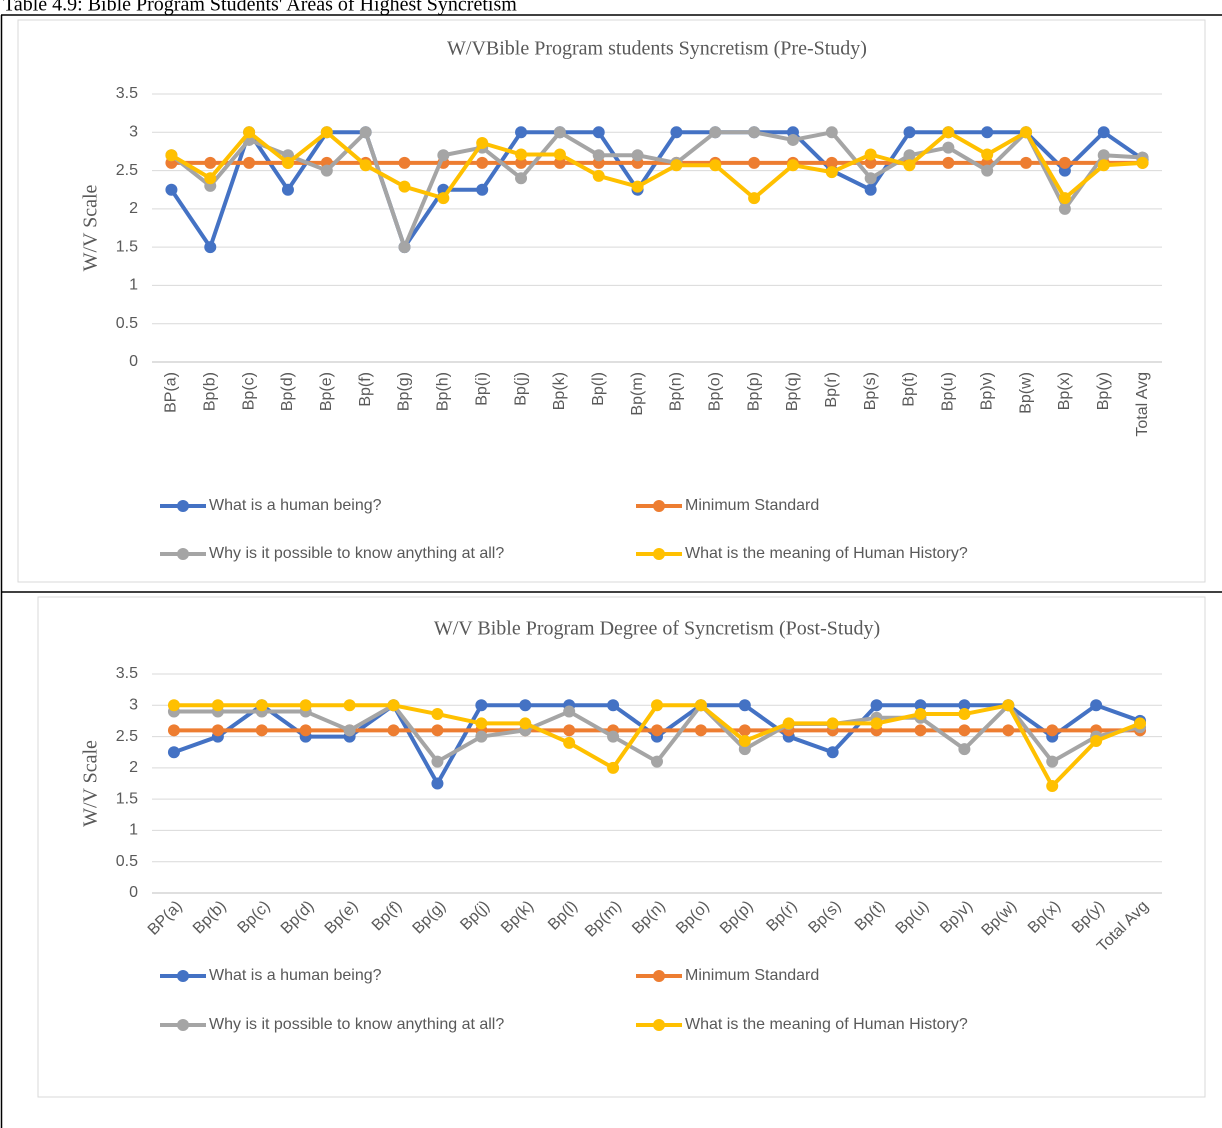  Describe the element at coordinates (1025, 393) in the screenshot. I see `x-tick-label: Bp(w)` at that location.